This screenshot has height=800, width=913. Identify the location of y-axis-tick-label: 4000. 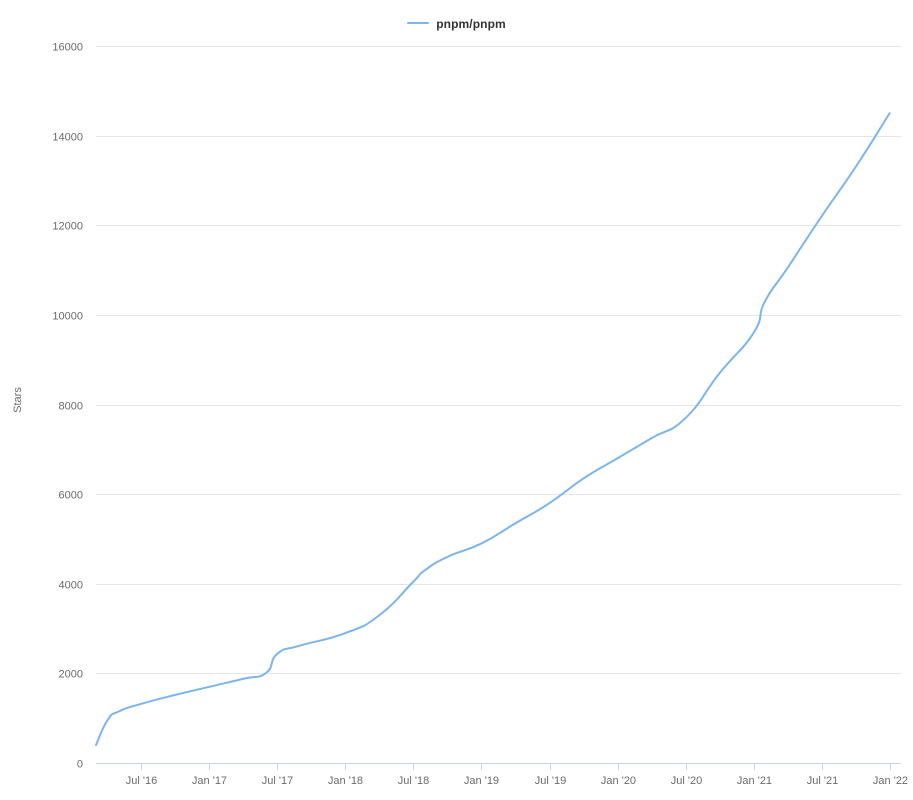
(71, 586).